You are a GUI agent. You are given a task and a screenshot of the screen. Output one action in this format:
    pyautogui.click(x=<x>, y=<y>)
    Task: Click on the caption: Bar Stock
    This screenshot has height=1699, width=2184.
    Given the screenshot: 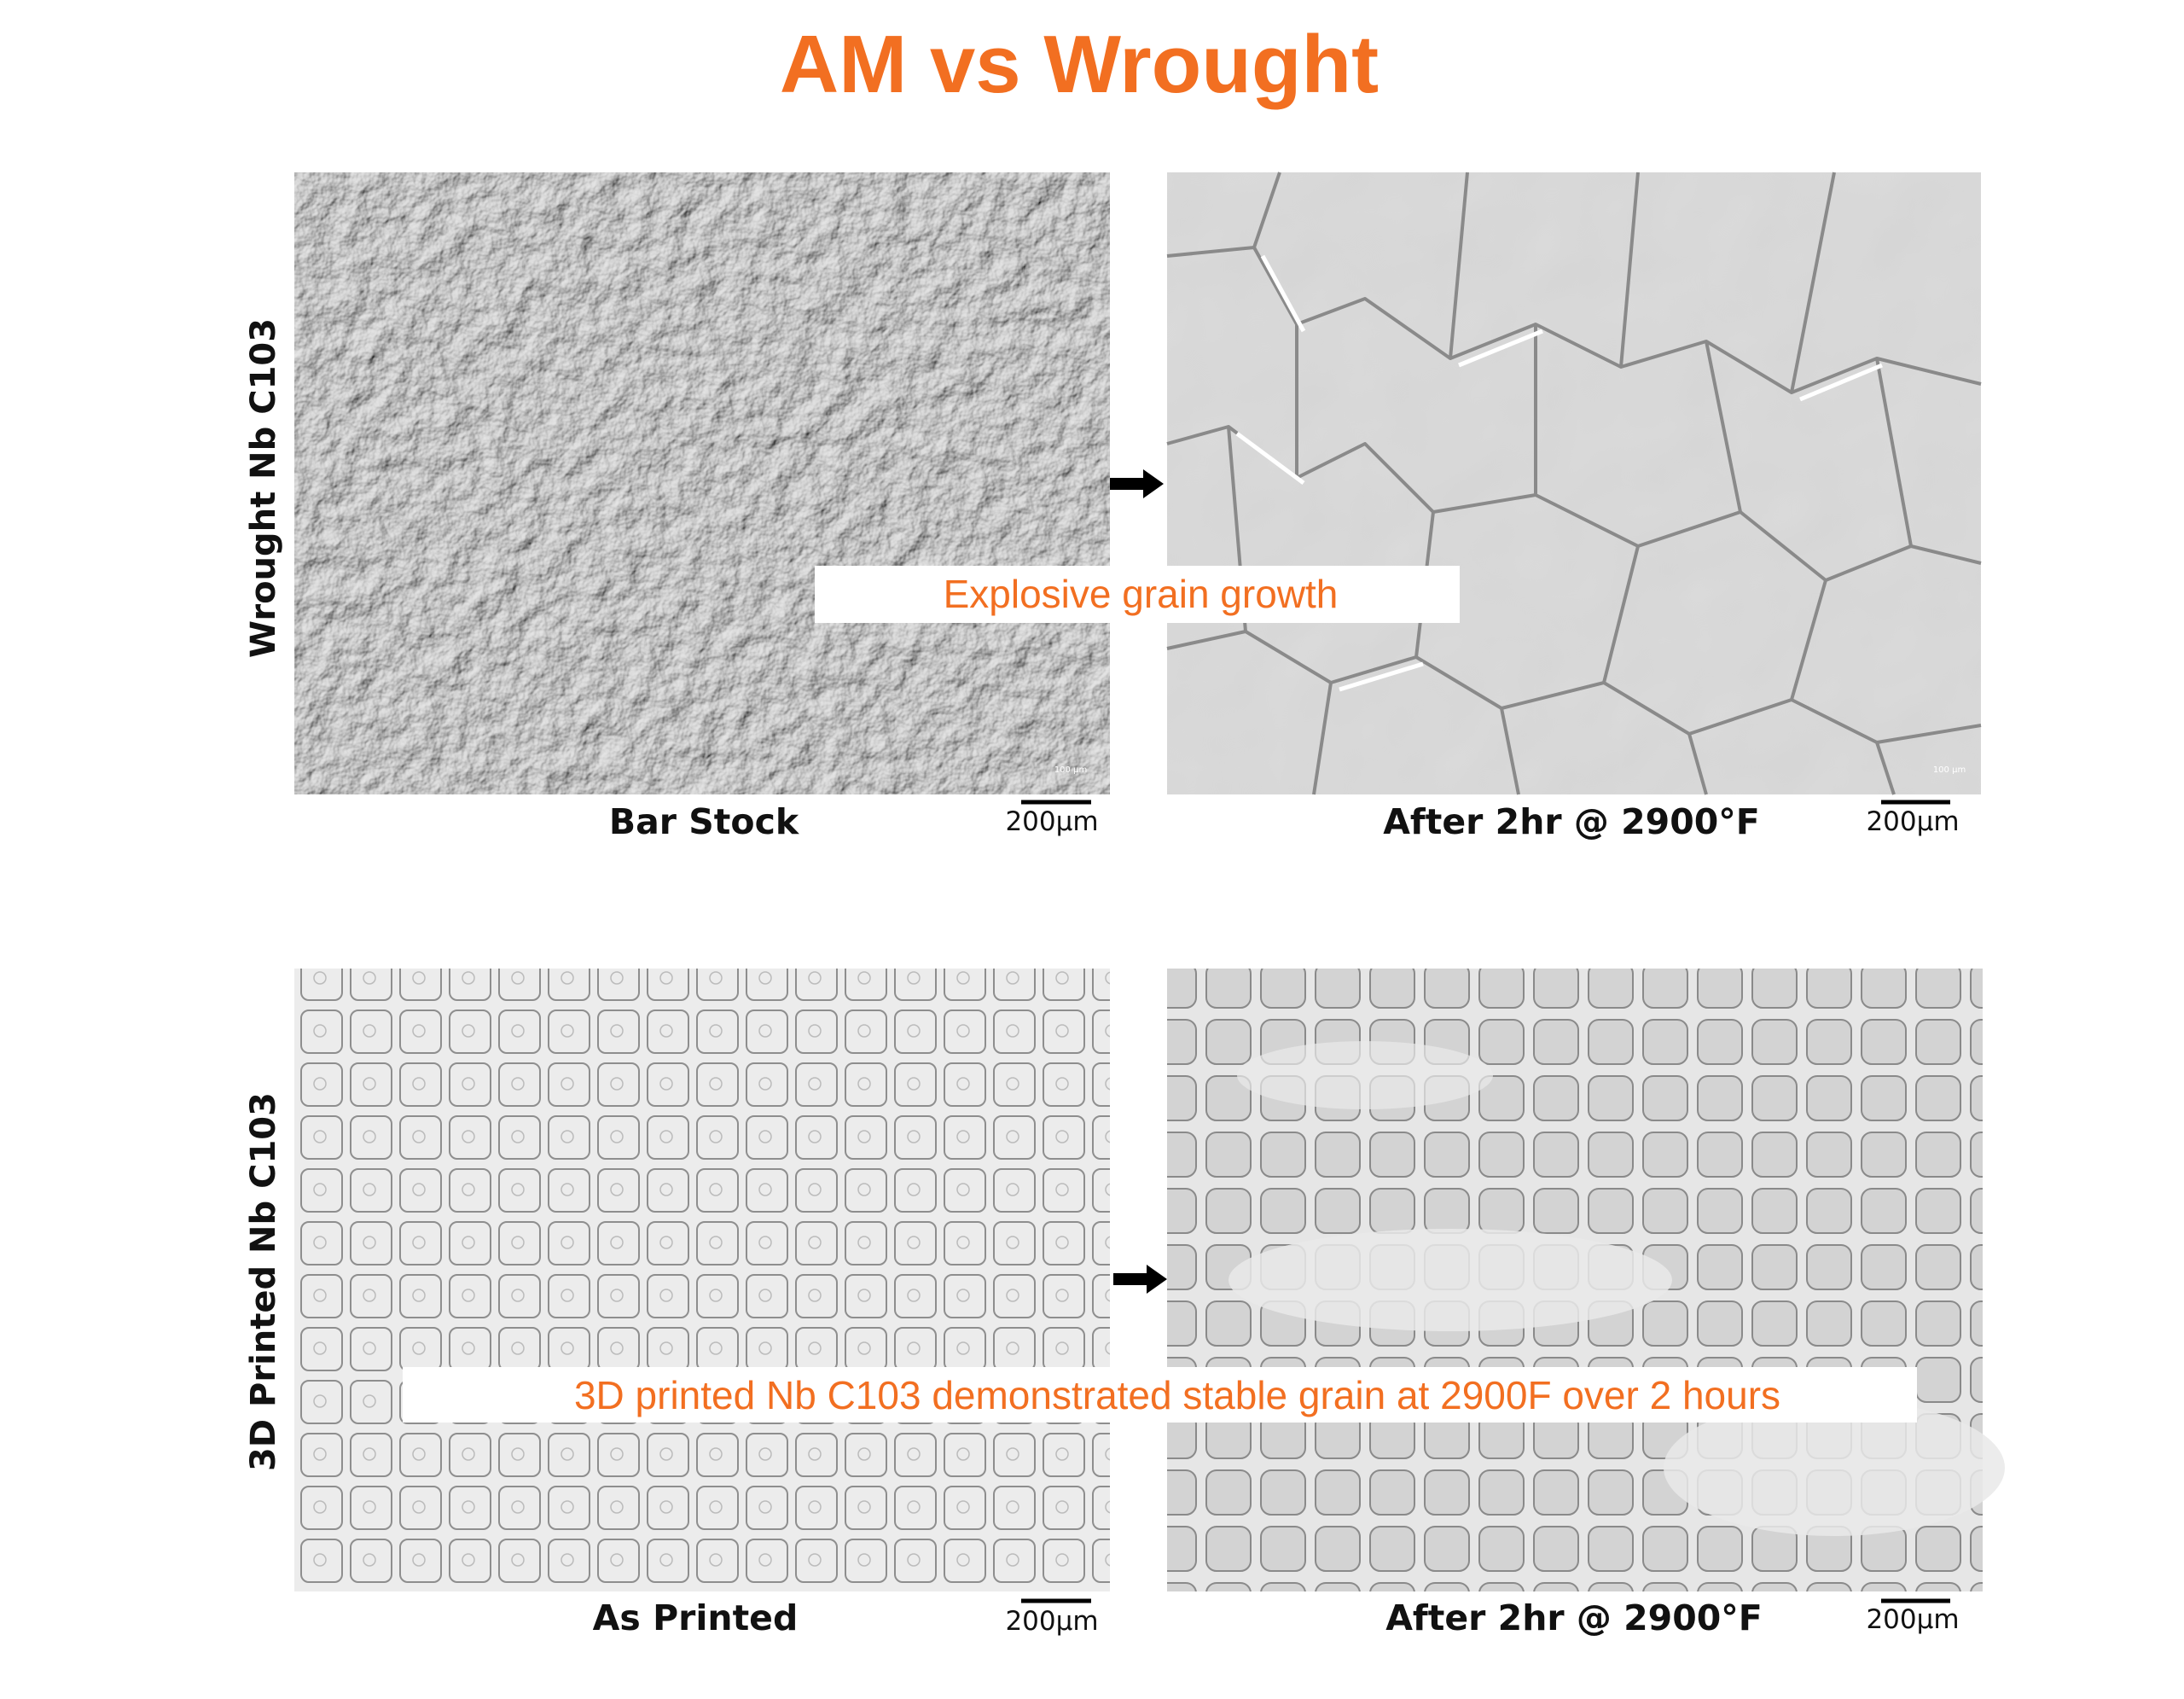 What is the action you would take?
    pyautogui.click(x=704, y=821)
    